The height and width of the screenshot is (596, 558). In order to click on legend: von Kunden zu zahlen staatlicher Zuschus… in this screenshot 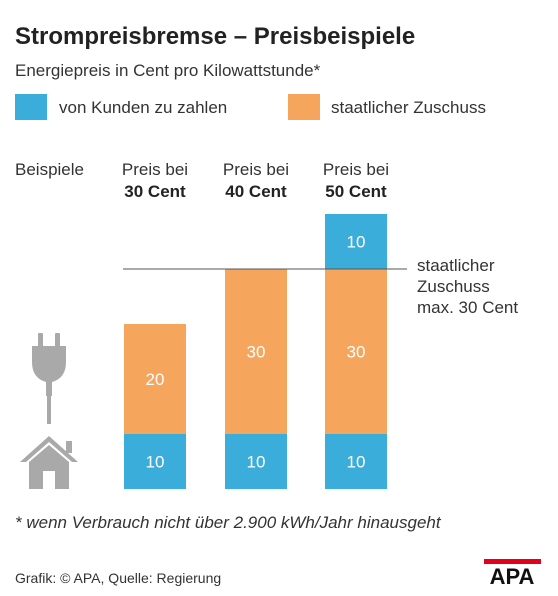, I will do `click(250, 107)`.